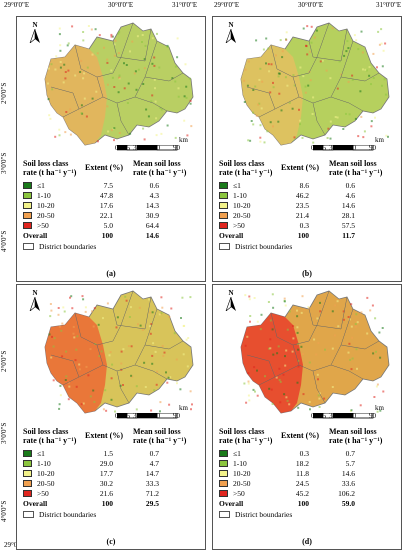 The width and height of the screenshot is (419, 550). I want to click on district-swatch, so click(224, 246).